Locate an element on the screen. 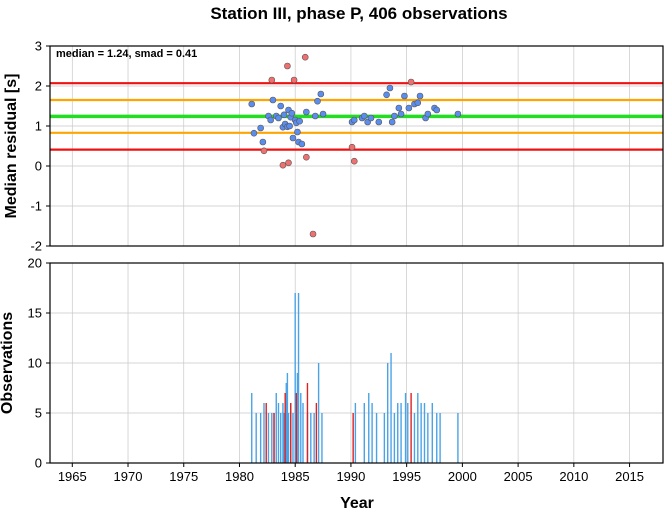 The height and width of the screenshot is (511, 669). y-tick-label: 15 is located at coordinates (35, 313).